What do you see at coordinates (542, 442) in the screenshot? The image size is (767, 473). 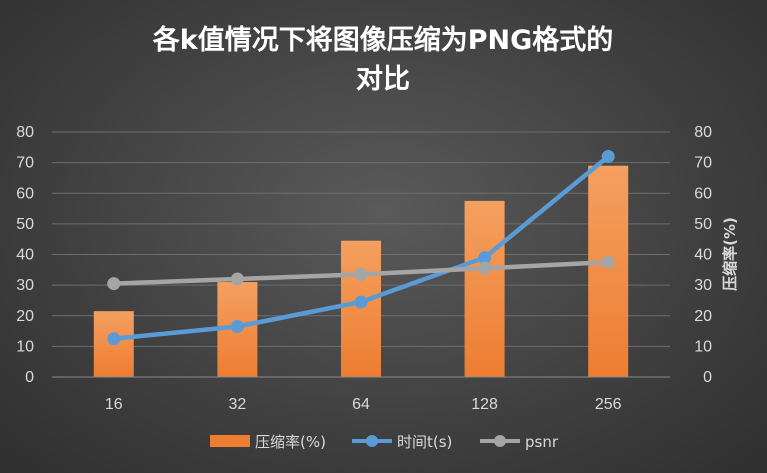 I see `legend-label: psnr` at bounding box center [542, 442].